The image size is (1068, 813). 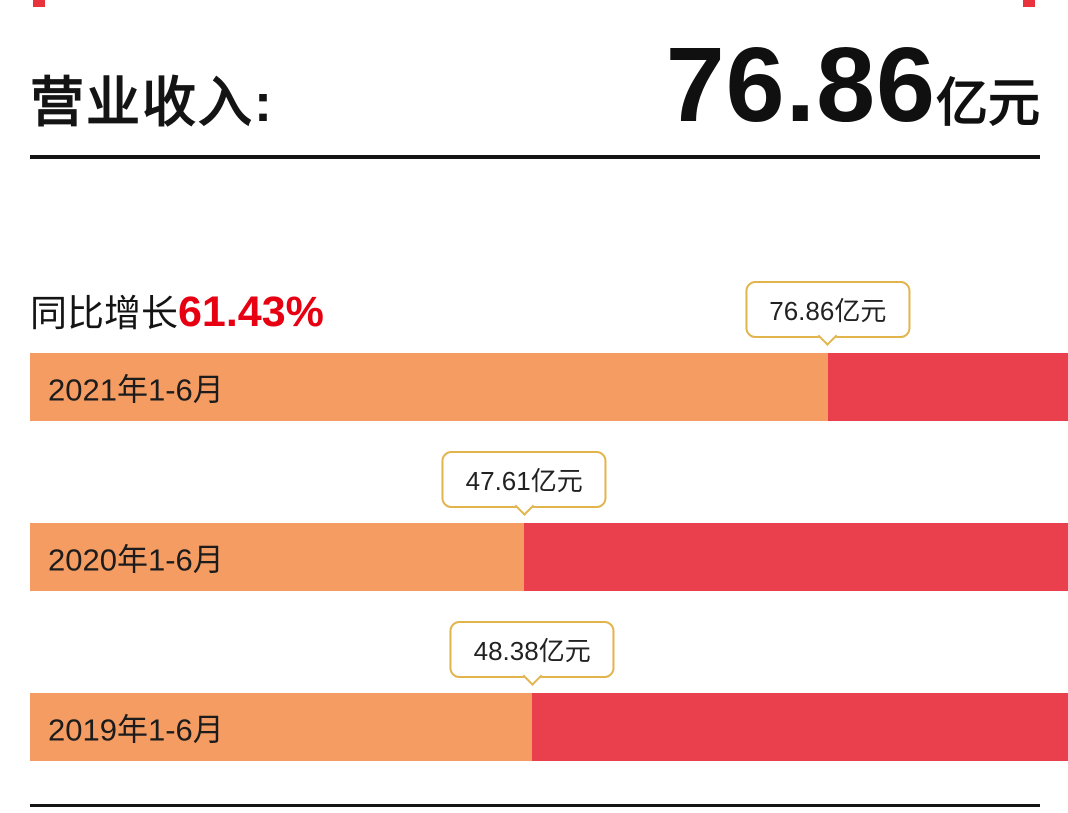 I want to click on bar-track: 2021年1-6月, so click(x=549, y=387).